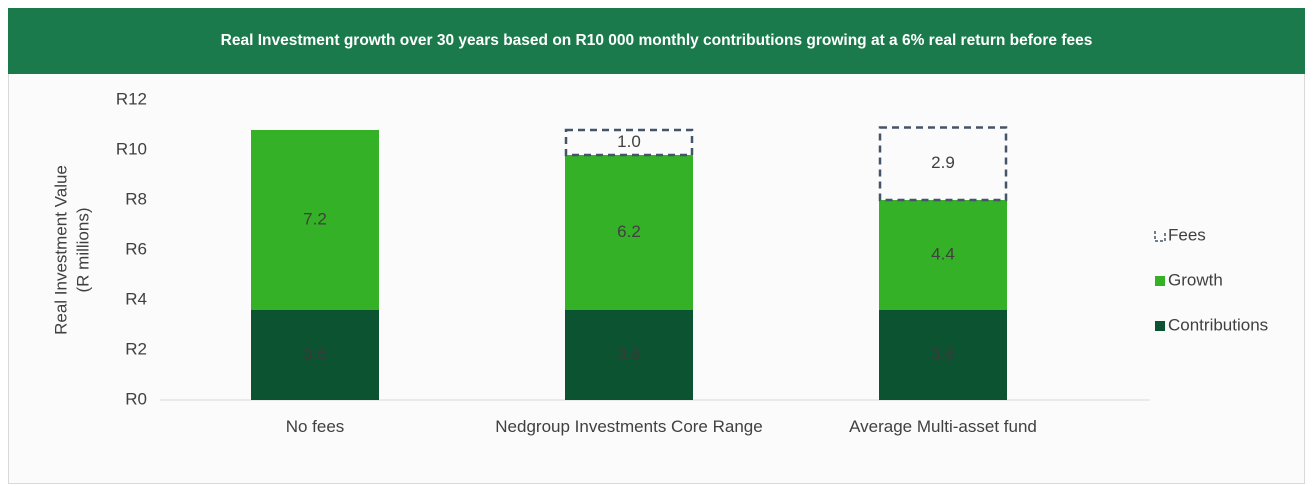 This screenshot has height=486, width=1313. What do you see at coordinates (1195, 279) in the screenshot?
I see `legend-label: Growth` at bounding box center [1195, 279].